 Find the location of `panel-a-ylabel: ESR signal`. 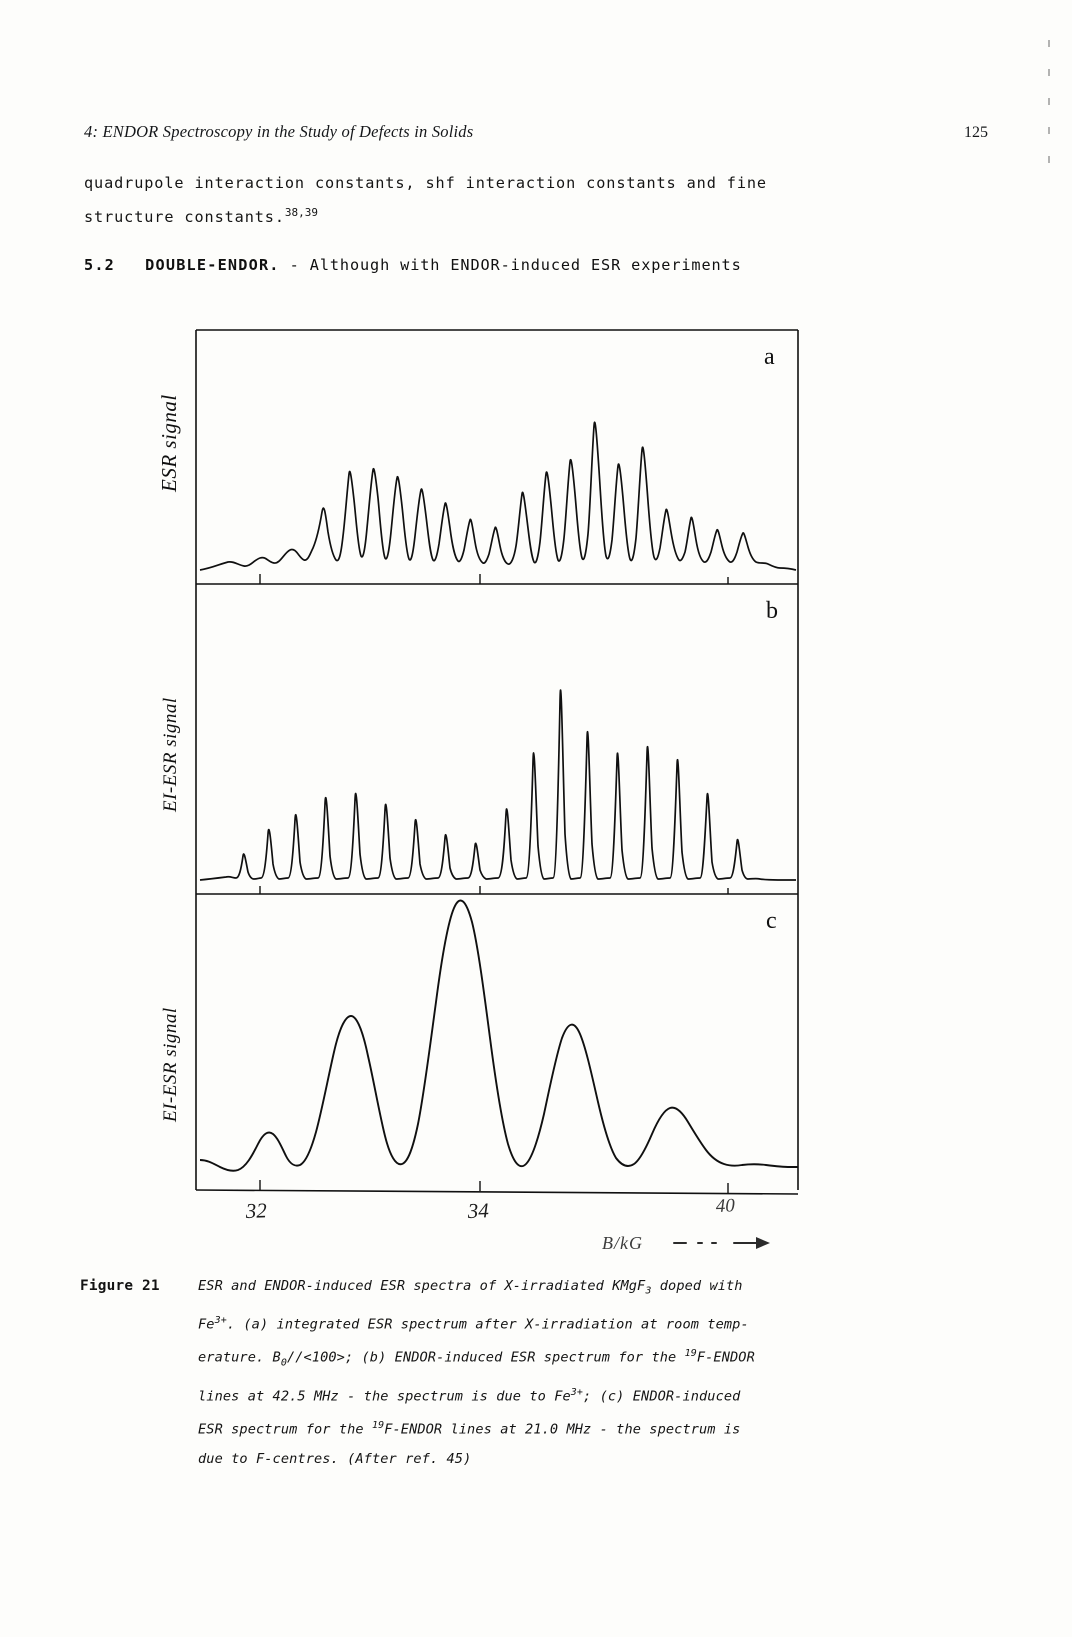

panel-a-ylabel: ESR signal is located at coordinates (169, 443).